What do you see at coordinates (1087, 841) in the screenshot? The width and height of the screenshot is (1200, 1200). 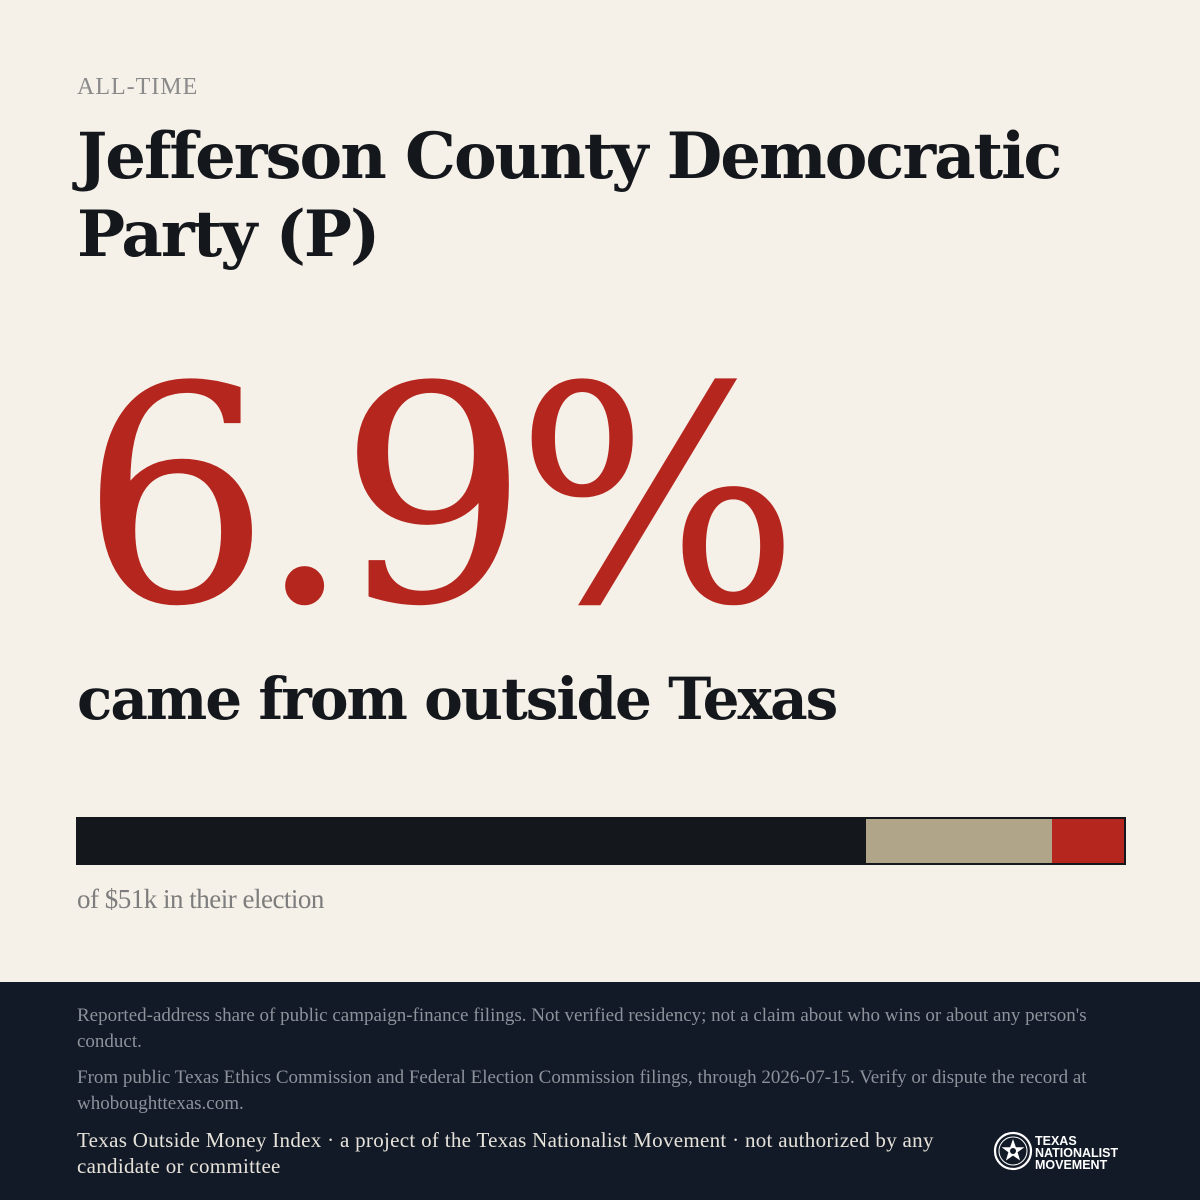 I see `bar-segment-outside-texas` at bounding box center [1087, 841].